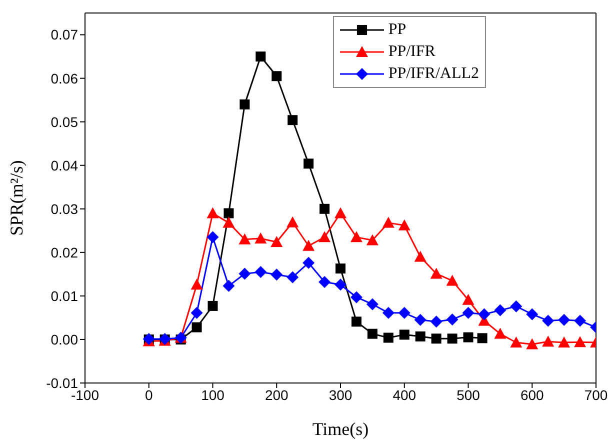 This screenshot has height=445, width=611. Describe the element at coordinates (340, 429) in the screenshot. I see `x-axis-title: Time(s)` at that location.